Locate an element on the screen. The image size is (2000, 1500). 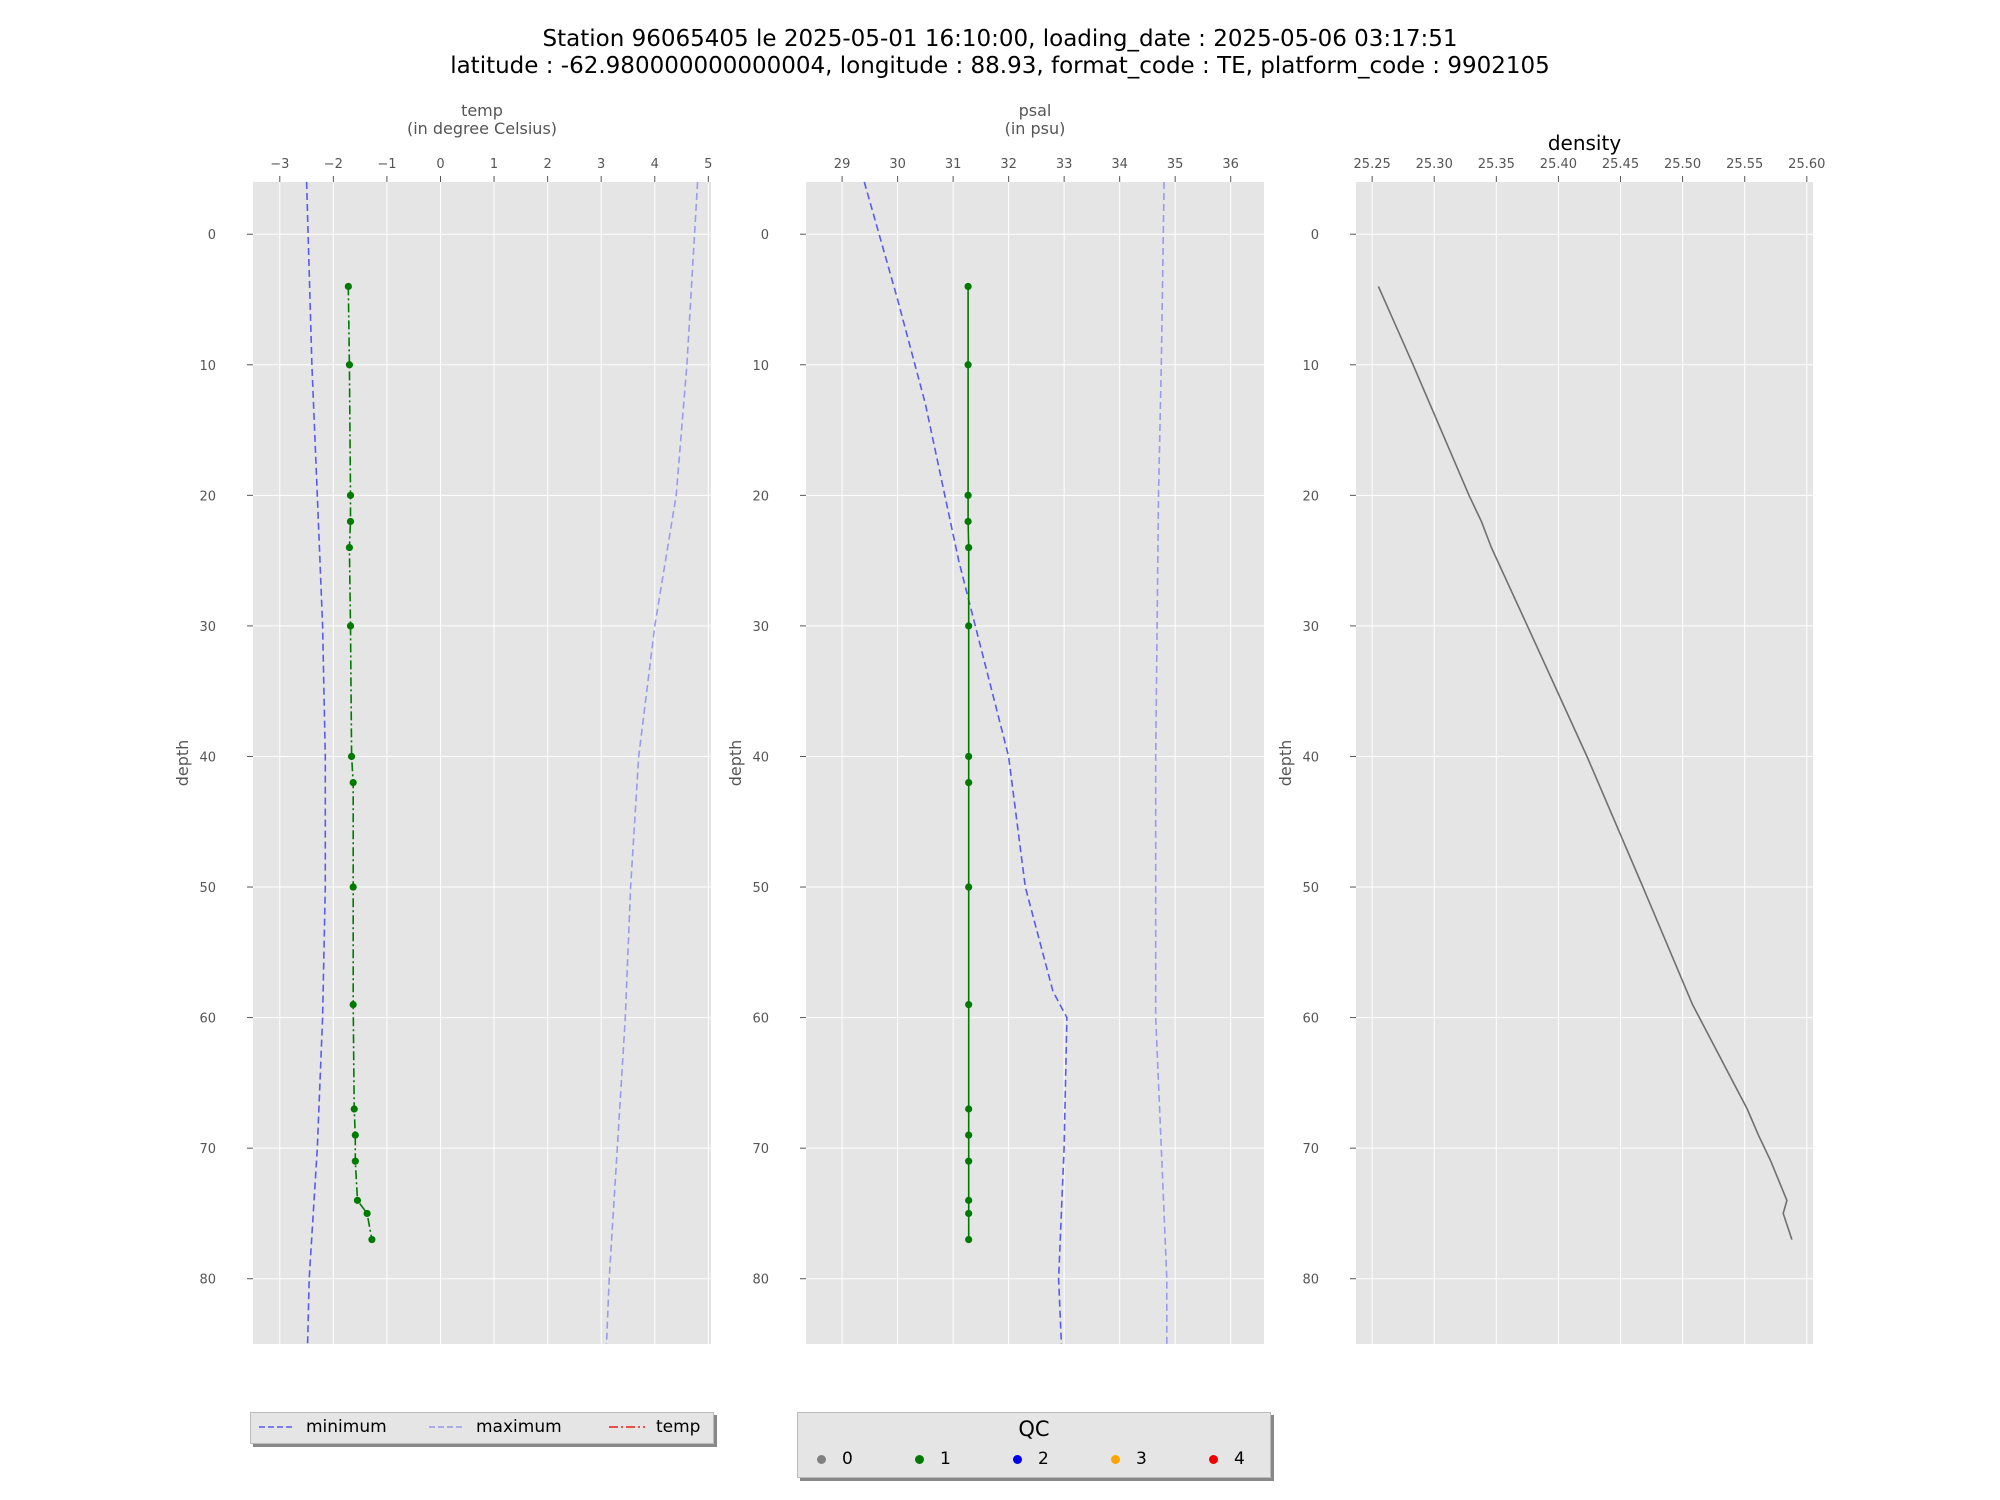
x-tick-label: 25.30 is located at coordinates (1434, 164).